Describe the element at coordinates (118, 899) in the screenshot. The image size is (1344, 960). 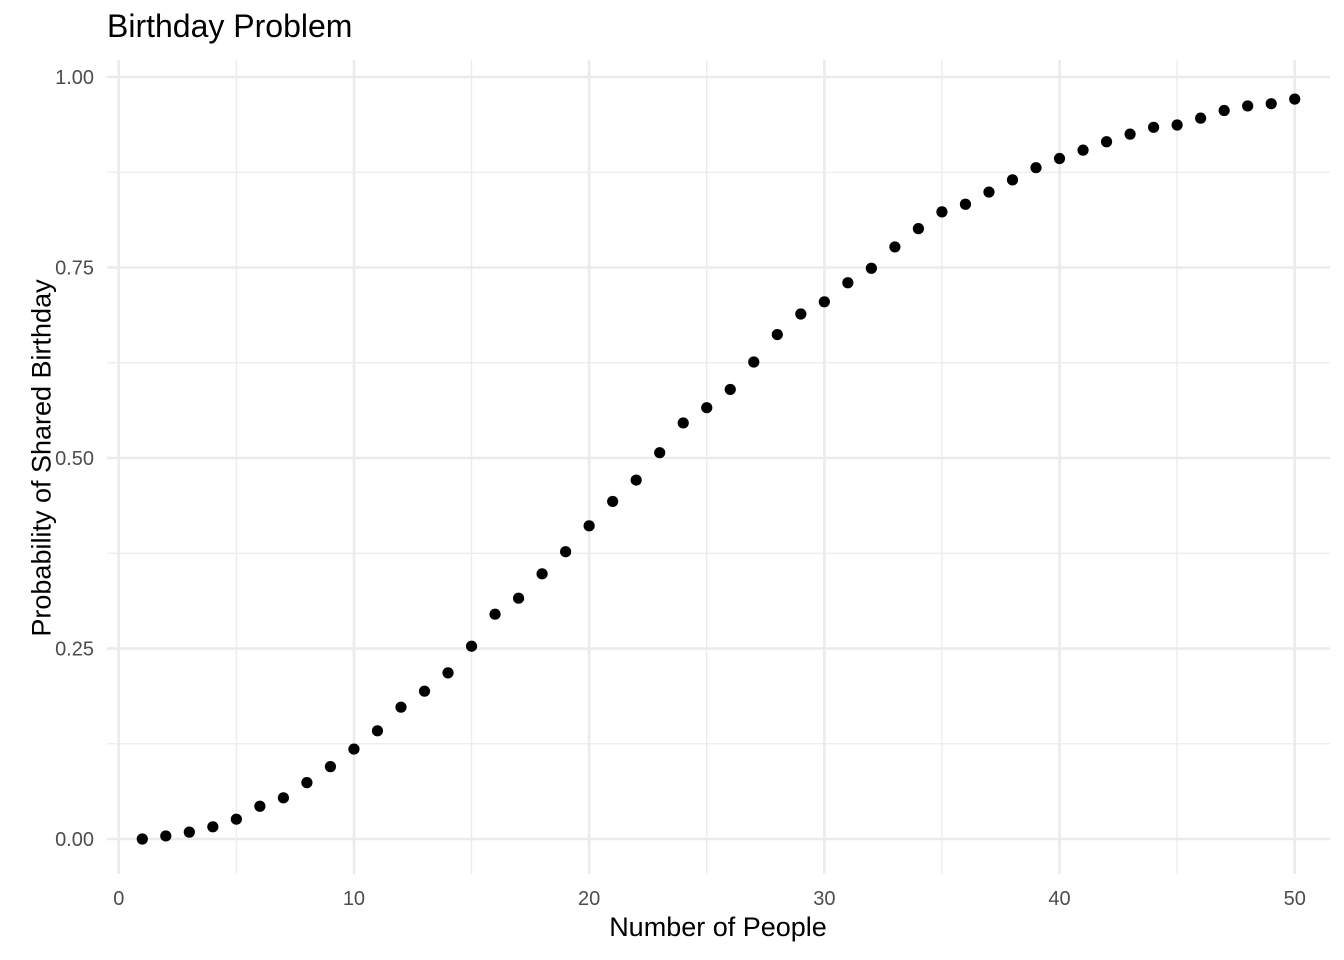
I see `x-tick-label: 0` at that location.